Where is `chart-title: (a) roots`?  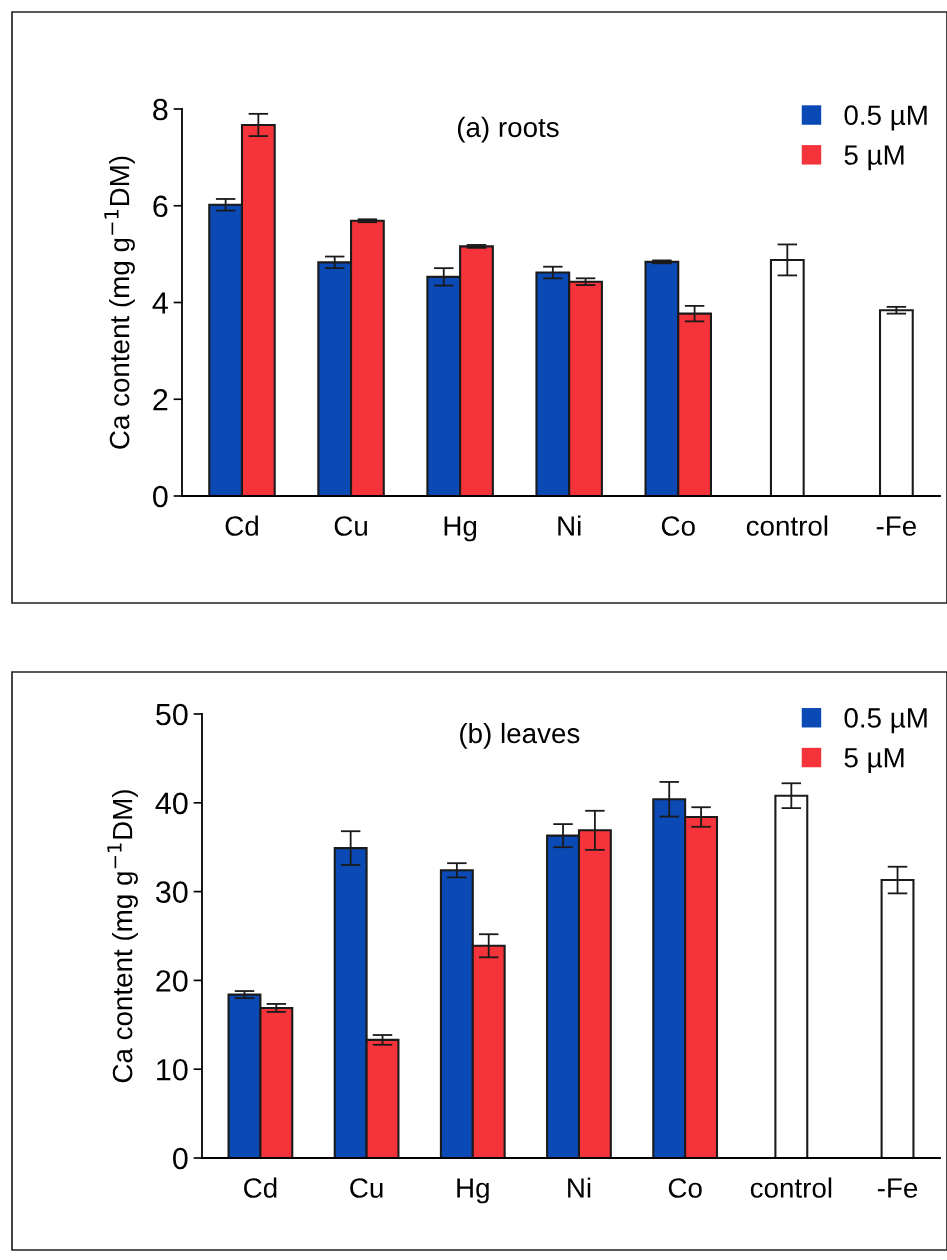
chart-title: (a) roots is located at coordinates (508, 129).